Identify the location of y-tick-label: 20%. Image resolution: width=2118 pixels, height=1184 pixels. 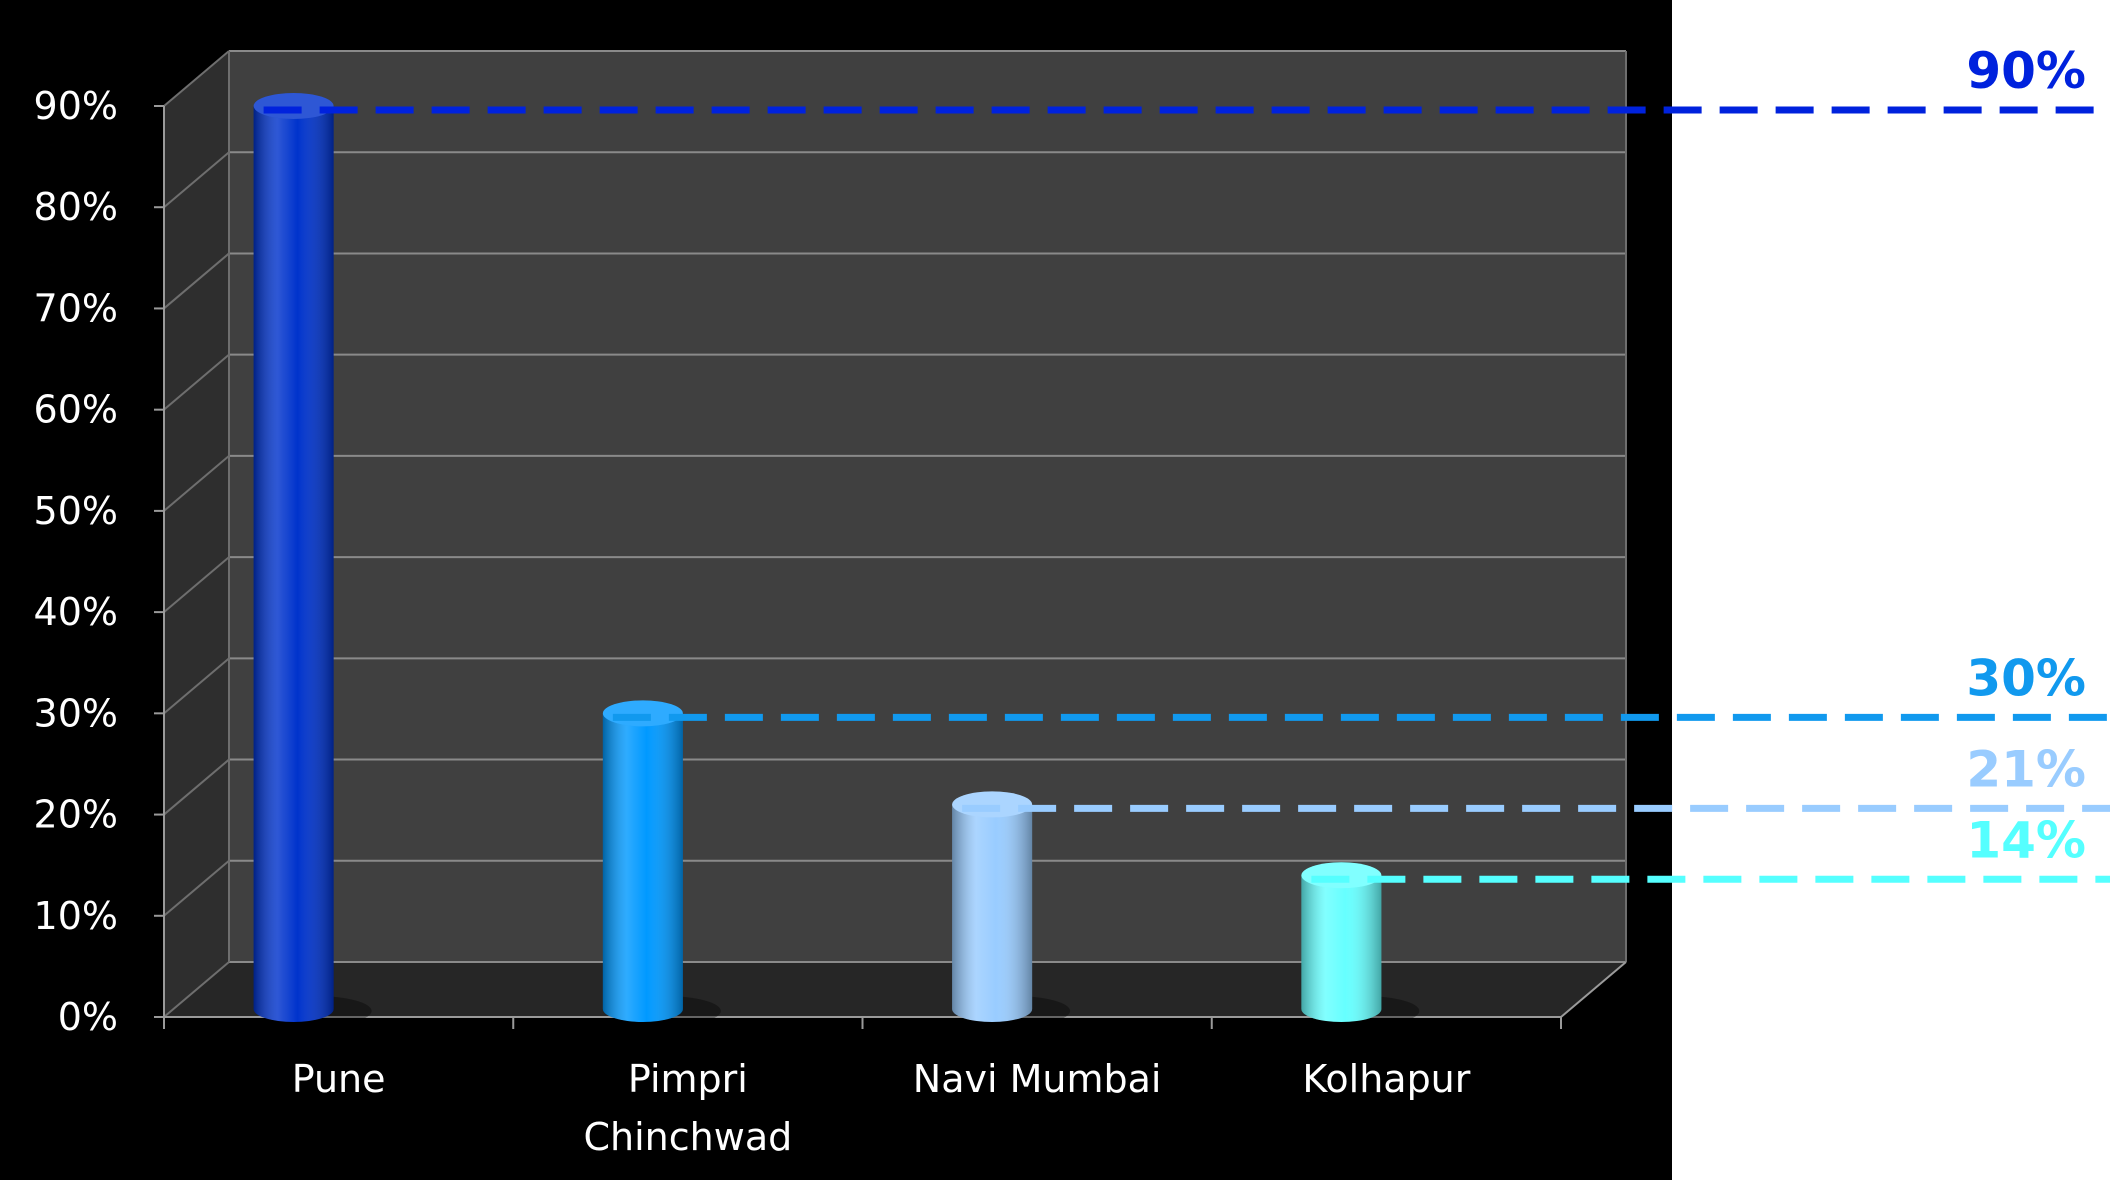
(76, 815).